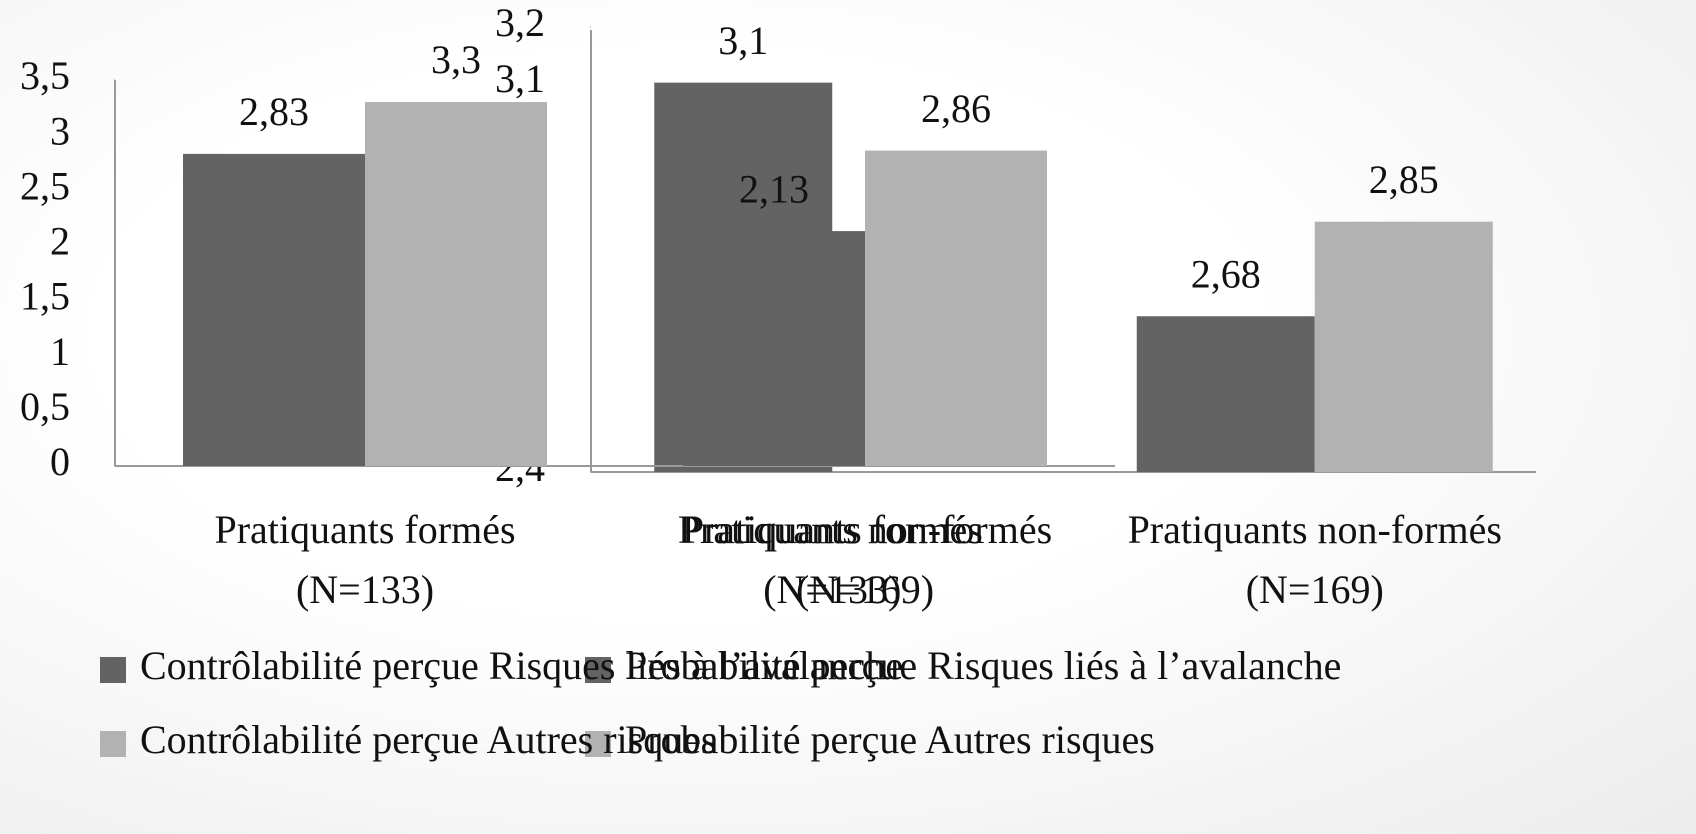  I want to click on legend-label: Probabilité perçue Autres risques, so click(890, 739).